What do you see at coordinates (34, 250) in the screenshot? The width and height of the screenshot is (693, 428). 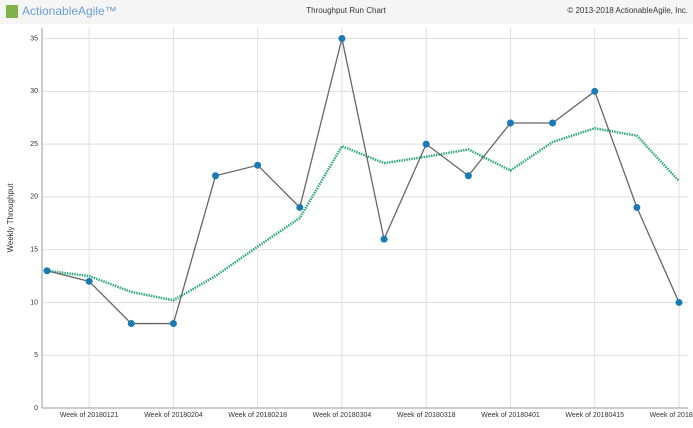 I see `y-tick-label: 15` at bounding box center [34, 250].